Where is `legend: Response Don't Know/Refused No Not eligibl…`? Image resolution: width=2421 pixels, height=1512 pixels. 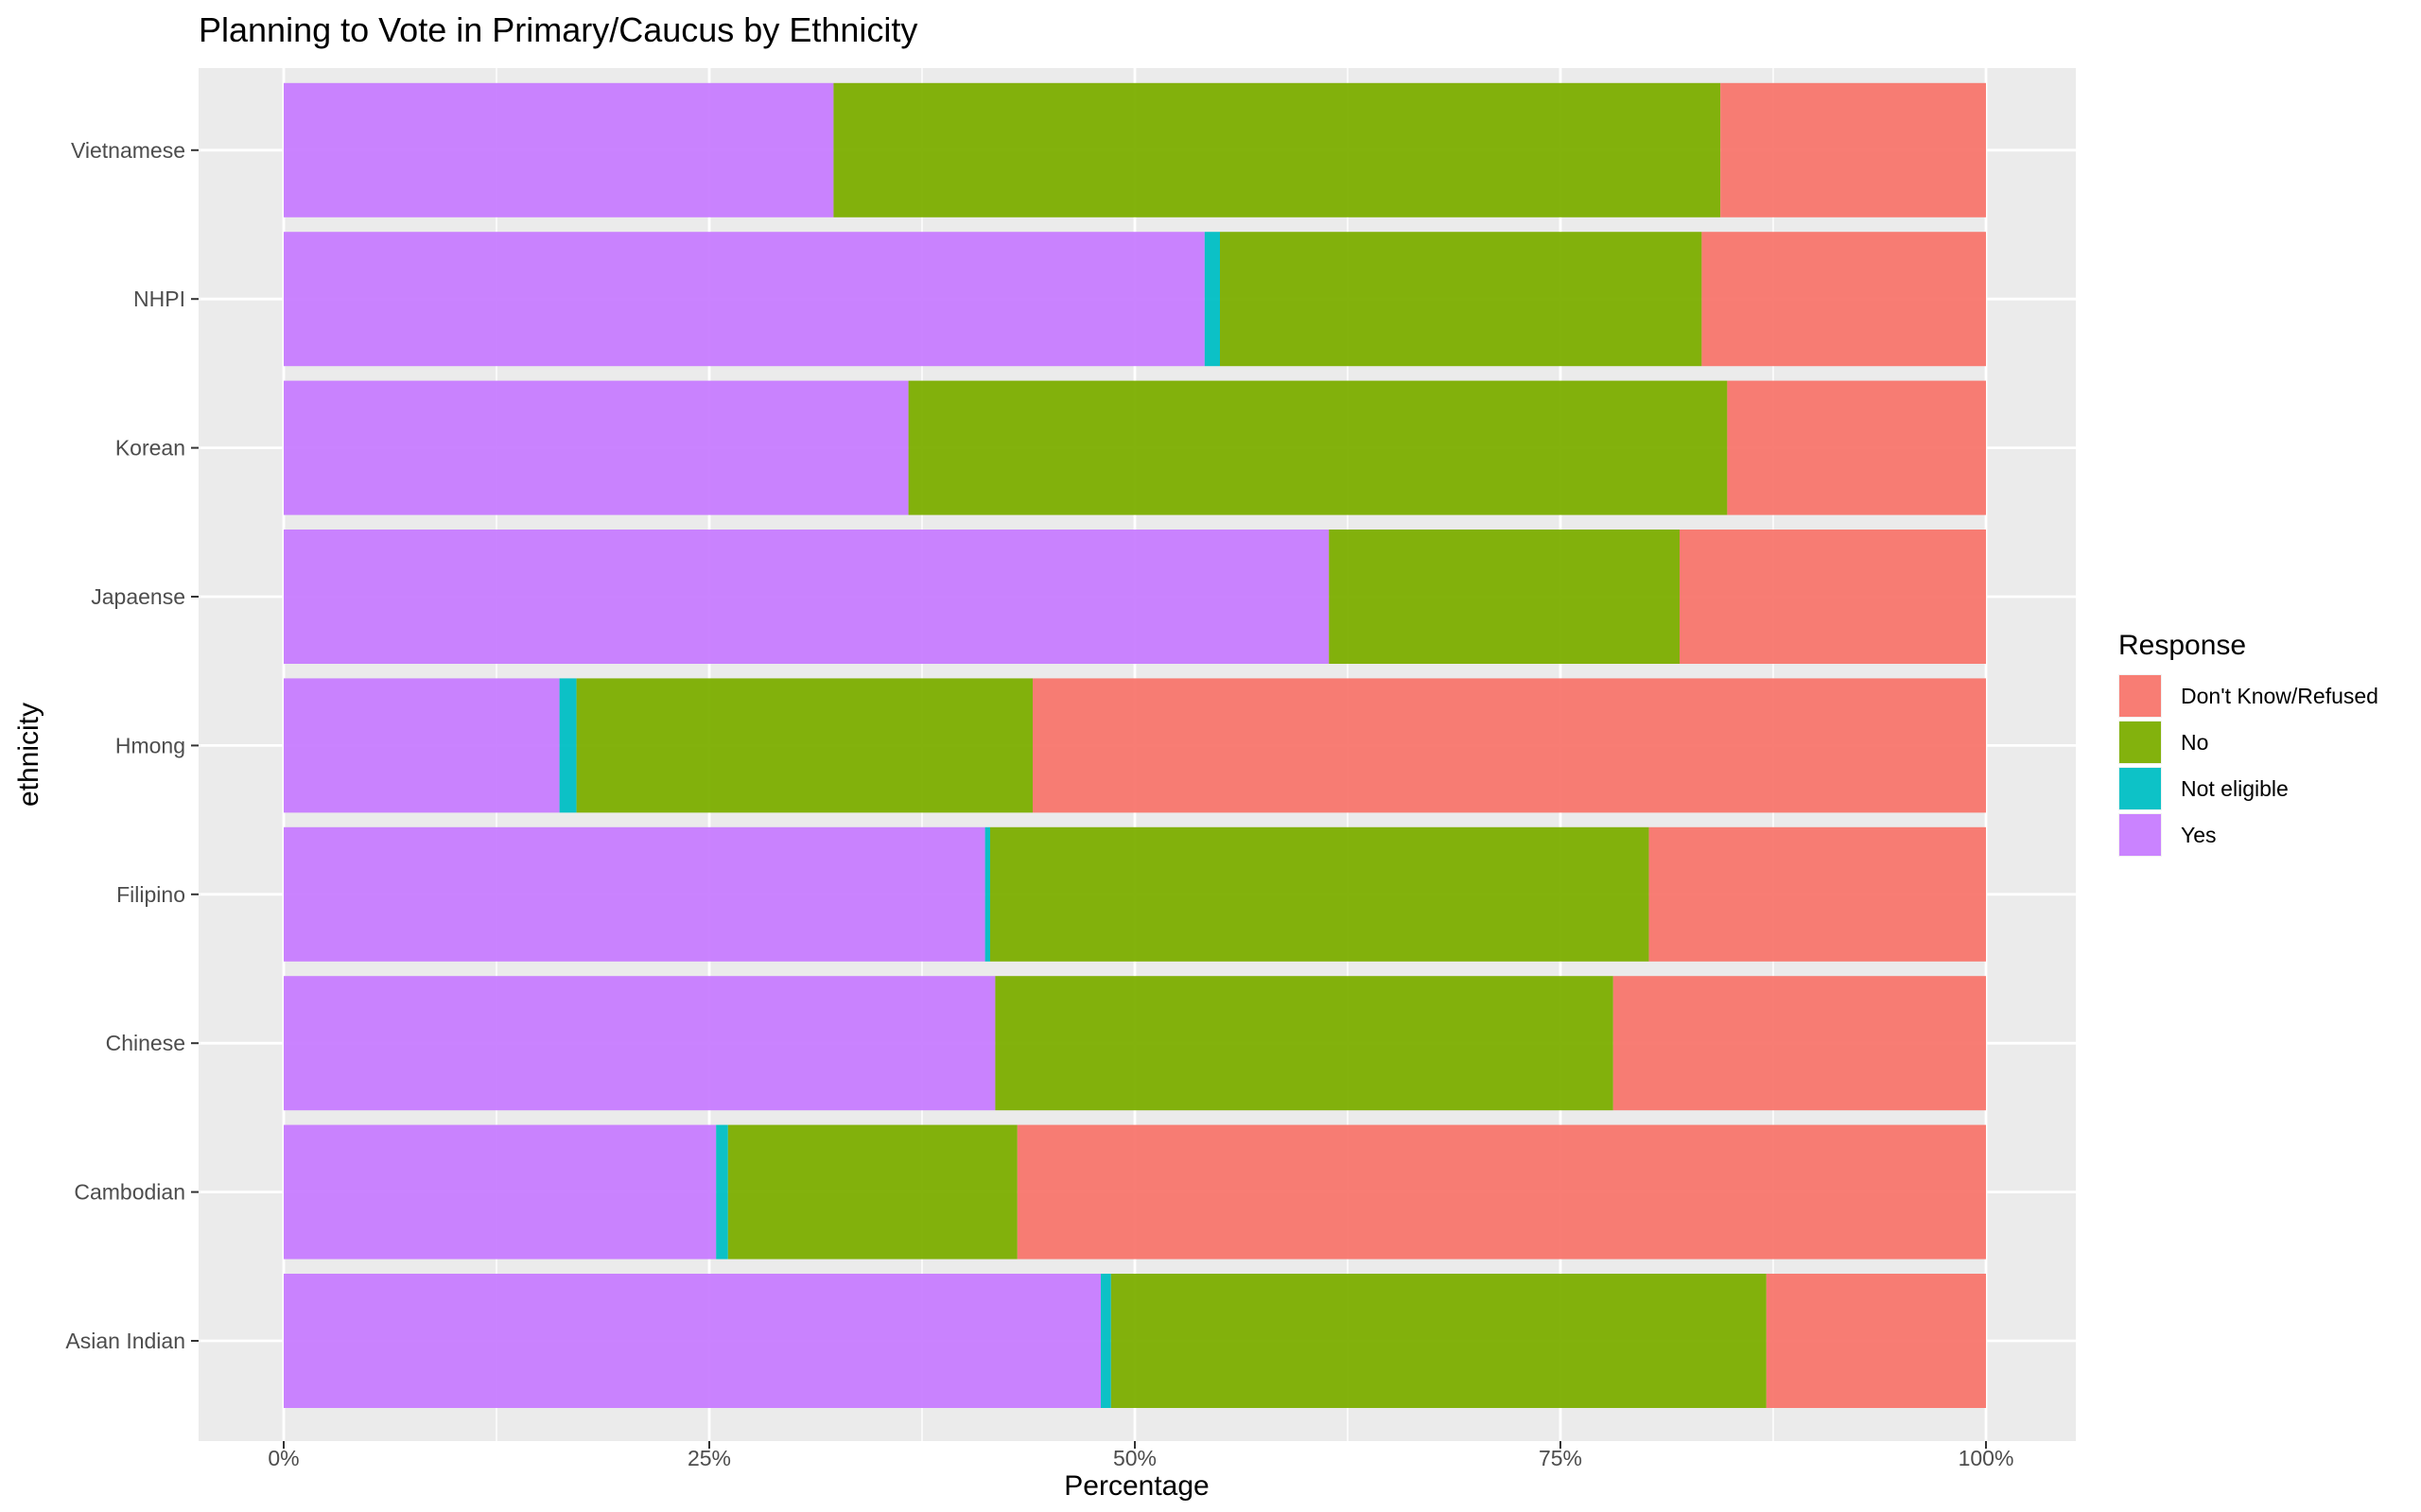
legend: Response Don't Know/Refused No Not eligibl… is located at coordinates (2248, 743).